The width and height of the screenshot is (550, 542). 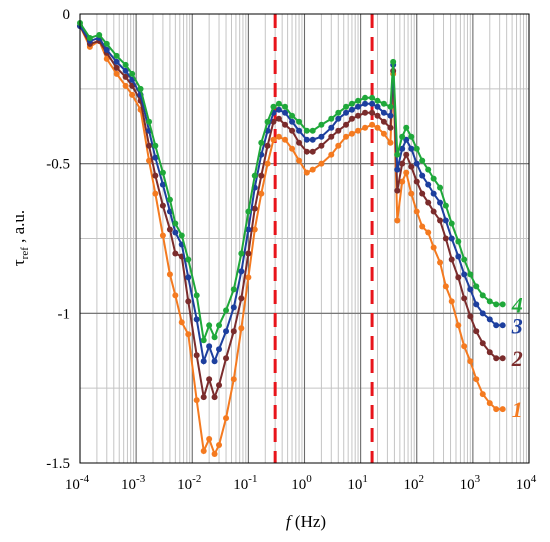 I want to click on x-tick-label: 10⁻¹, so click(x=245, y=483).